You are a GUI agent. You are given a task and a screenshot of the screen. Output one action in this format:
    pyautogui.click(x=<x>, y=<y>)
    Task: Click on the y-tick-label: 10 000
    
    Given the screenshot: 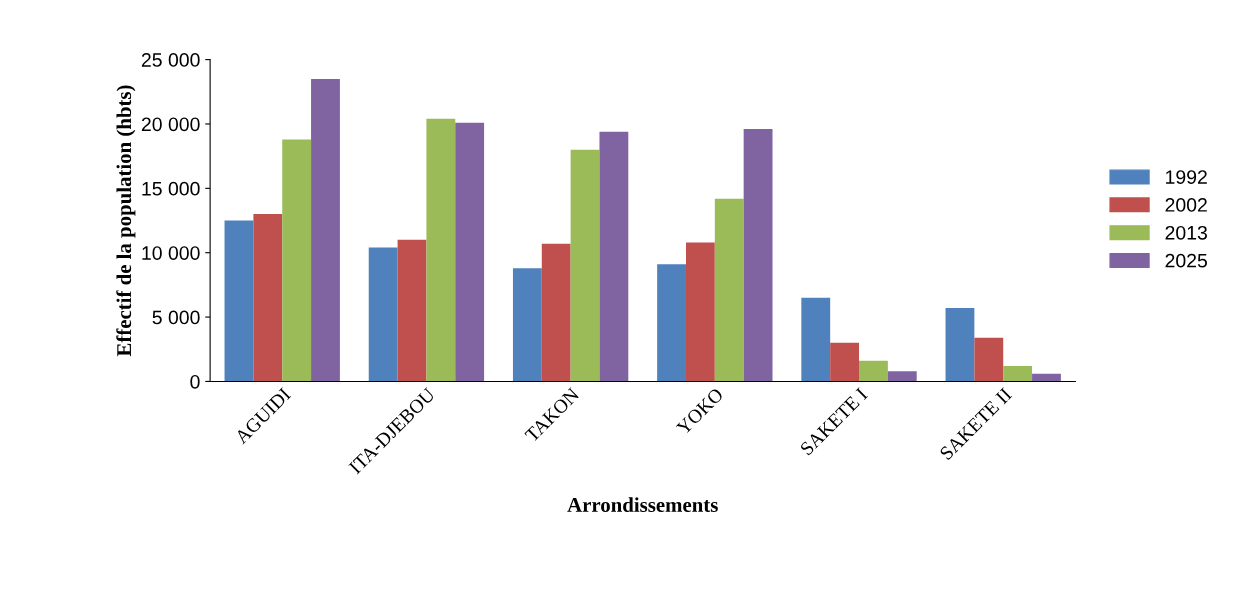 What is the action you would take?
    pyautogui.click(x=171, y=253)
    